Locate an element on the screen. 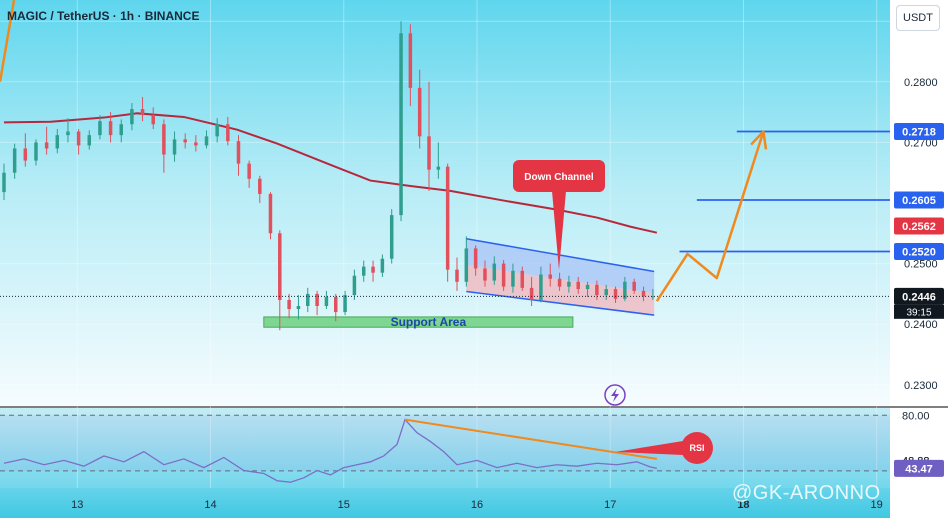  price-label: 0.2605 is located at coordinates (919, 201).